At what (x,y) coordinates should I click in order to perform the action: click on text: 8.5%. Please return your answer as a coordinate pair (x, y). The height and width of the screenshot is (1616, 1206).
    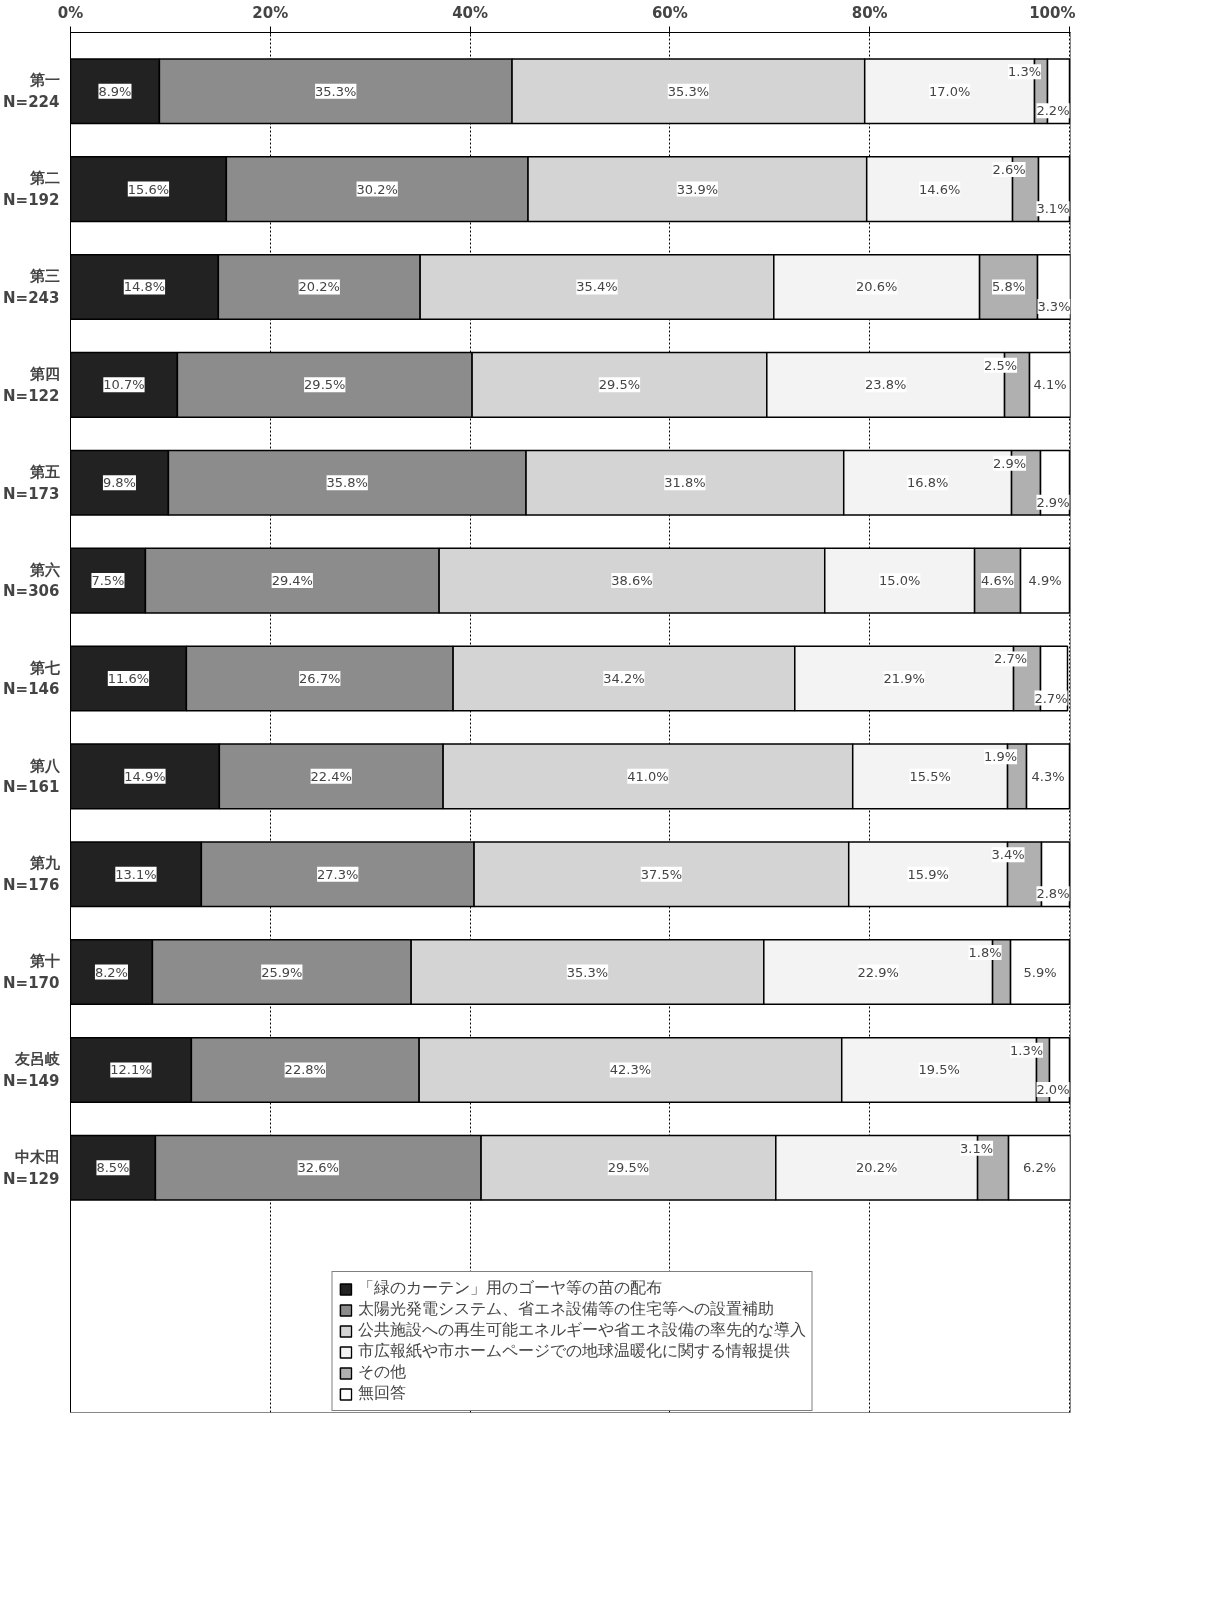
    Looking at the image, I should click on (113, 1168).